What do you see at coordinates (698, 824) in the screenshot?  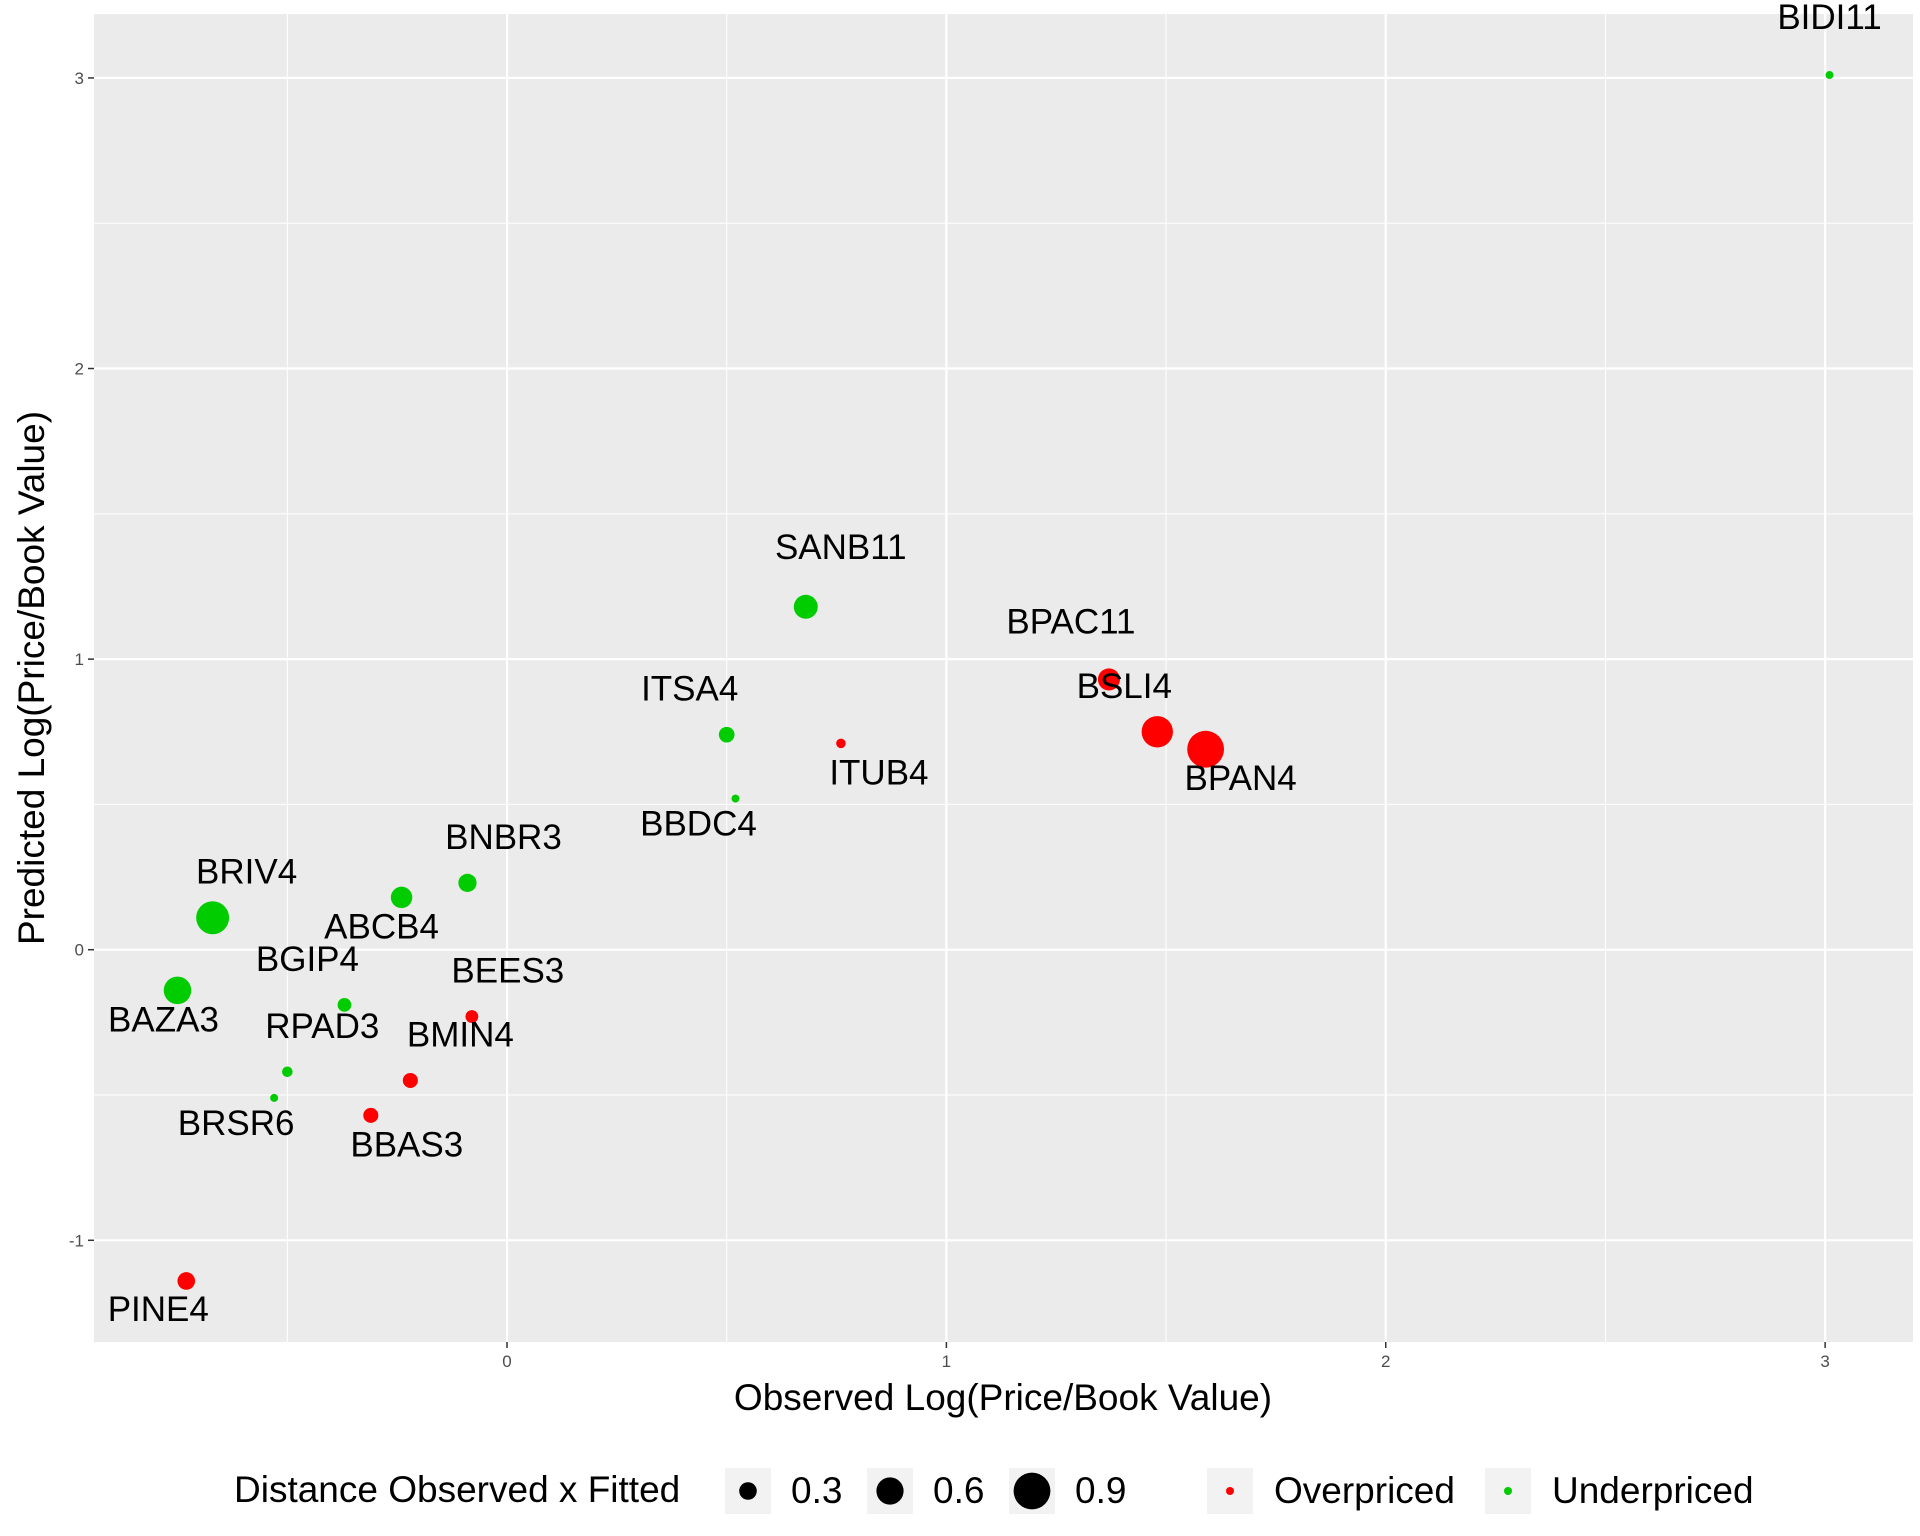 I see `point-label-bbdc4: BBDC4` at bounding box center [698, 824].